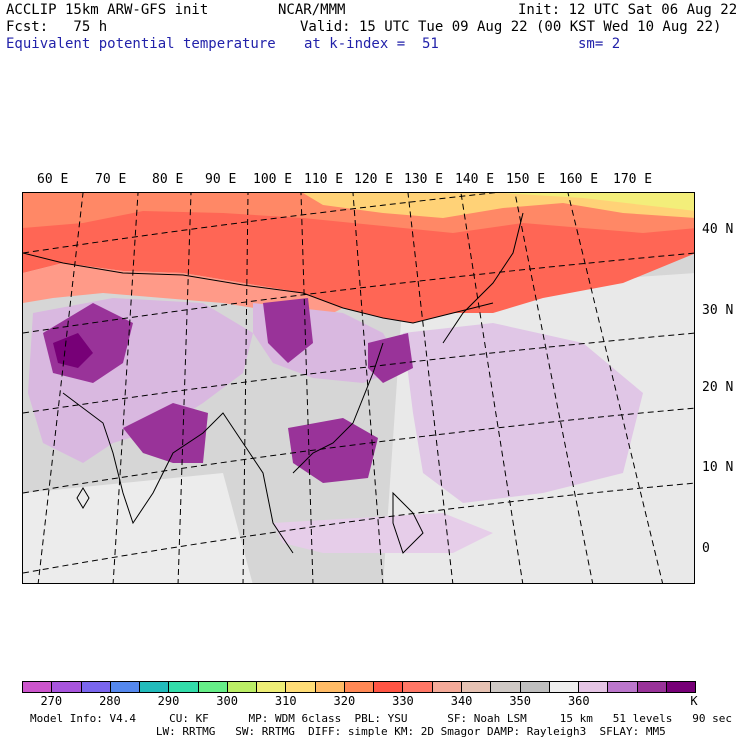 This screenshot has width=740, height=740. Describe the element at coordinates (694, 701) in the screenshot. I see `colorbar-tick-label: K` at that location.